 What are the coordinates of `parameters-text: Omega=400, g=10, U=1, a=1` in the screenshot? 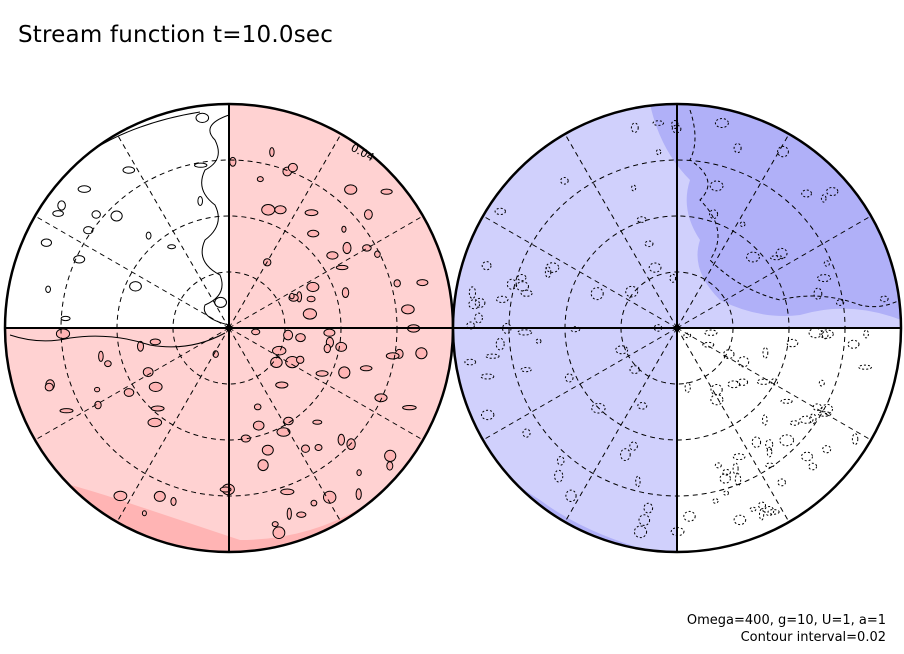 It's located at (786, 620).